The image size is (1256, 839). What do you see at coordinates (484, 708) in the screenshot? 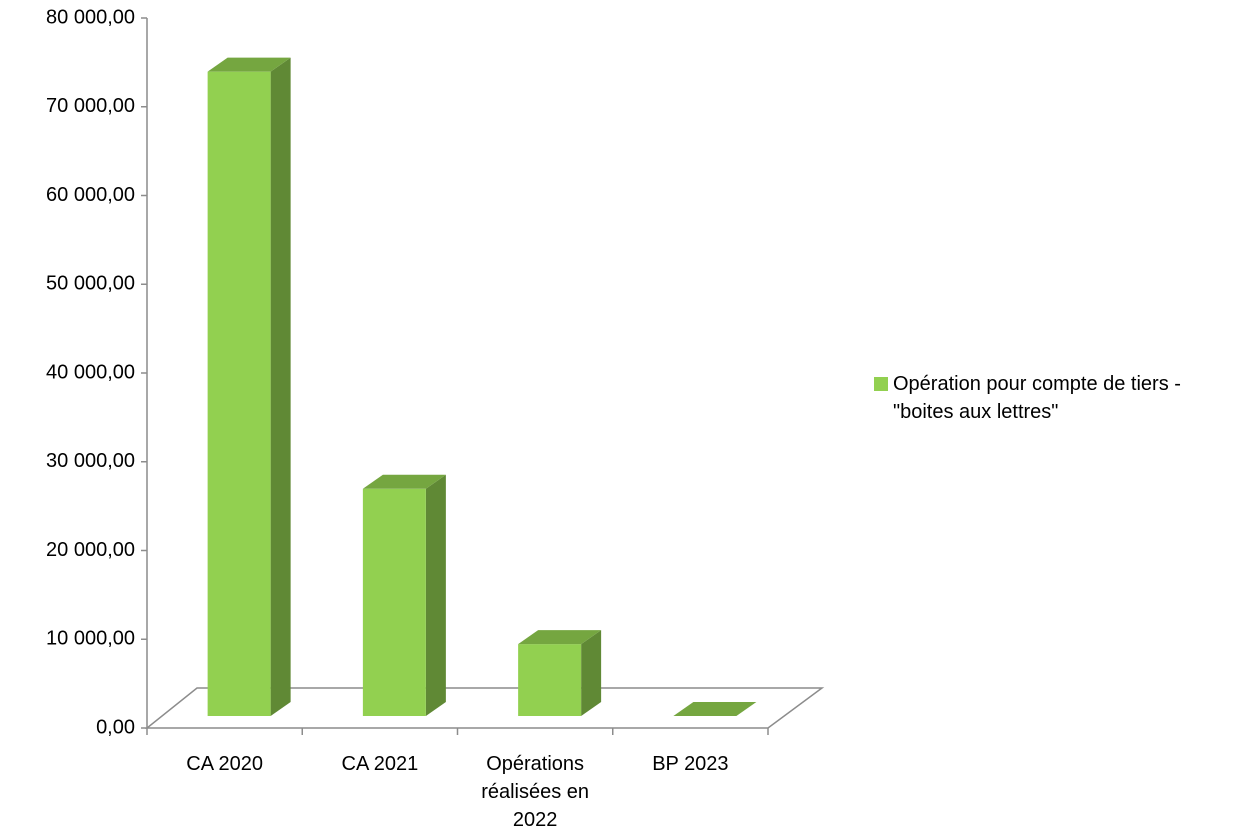
I see `floor` at bounding box center [484, 708].